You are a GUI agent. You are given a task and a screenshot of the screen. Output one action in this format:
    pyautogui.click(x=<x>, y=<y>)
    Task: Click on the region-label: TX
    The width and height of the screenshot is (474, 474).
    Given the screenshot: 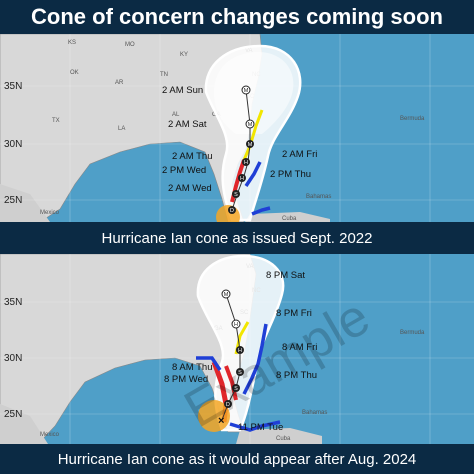 What is the action you would take?
    pyautogui.click(x=56, y=121)
    